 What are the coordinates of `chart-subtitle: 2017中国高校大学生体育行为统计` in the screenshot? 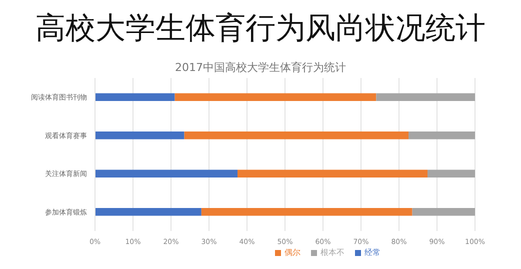 It's located at (260, 68).